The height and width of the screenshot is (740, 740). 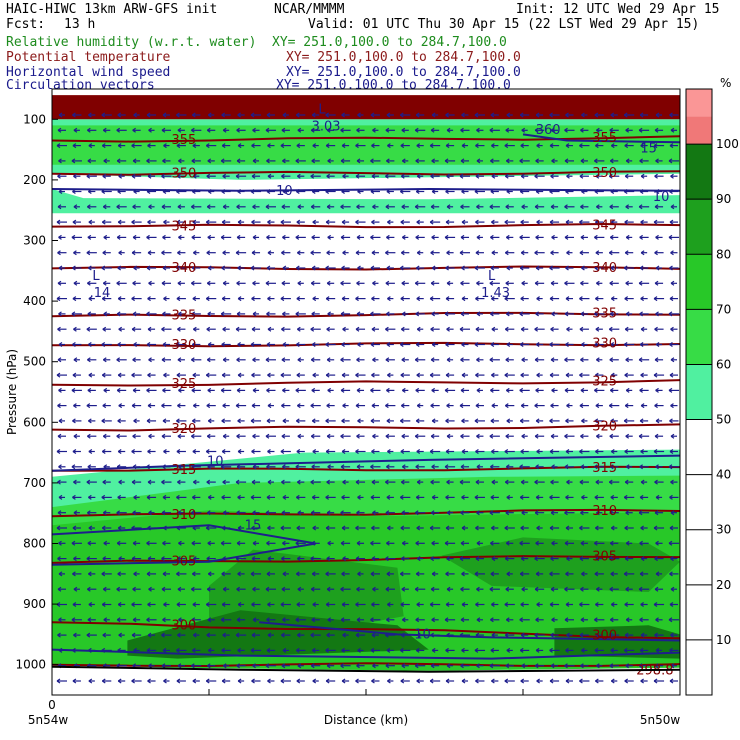 What do you see at coordinates (183, 345) in the screenshot?
I see `theta-contour-label: 330` at bounding box center [183, 345].